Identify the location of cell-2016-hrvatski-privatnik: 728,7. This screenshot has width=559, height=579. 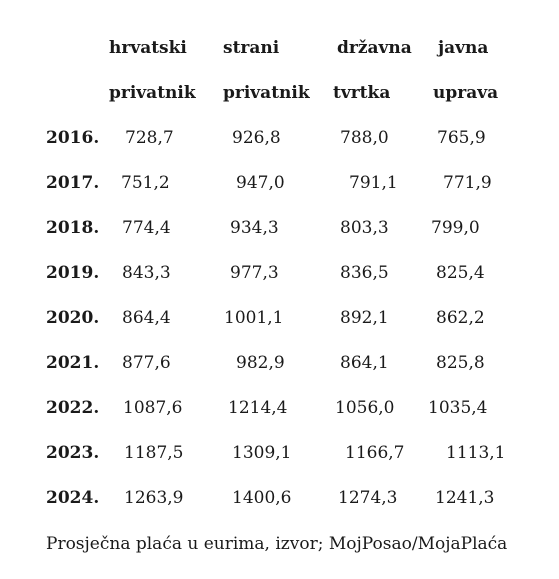
(149, 138).